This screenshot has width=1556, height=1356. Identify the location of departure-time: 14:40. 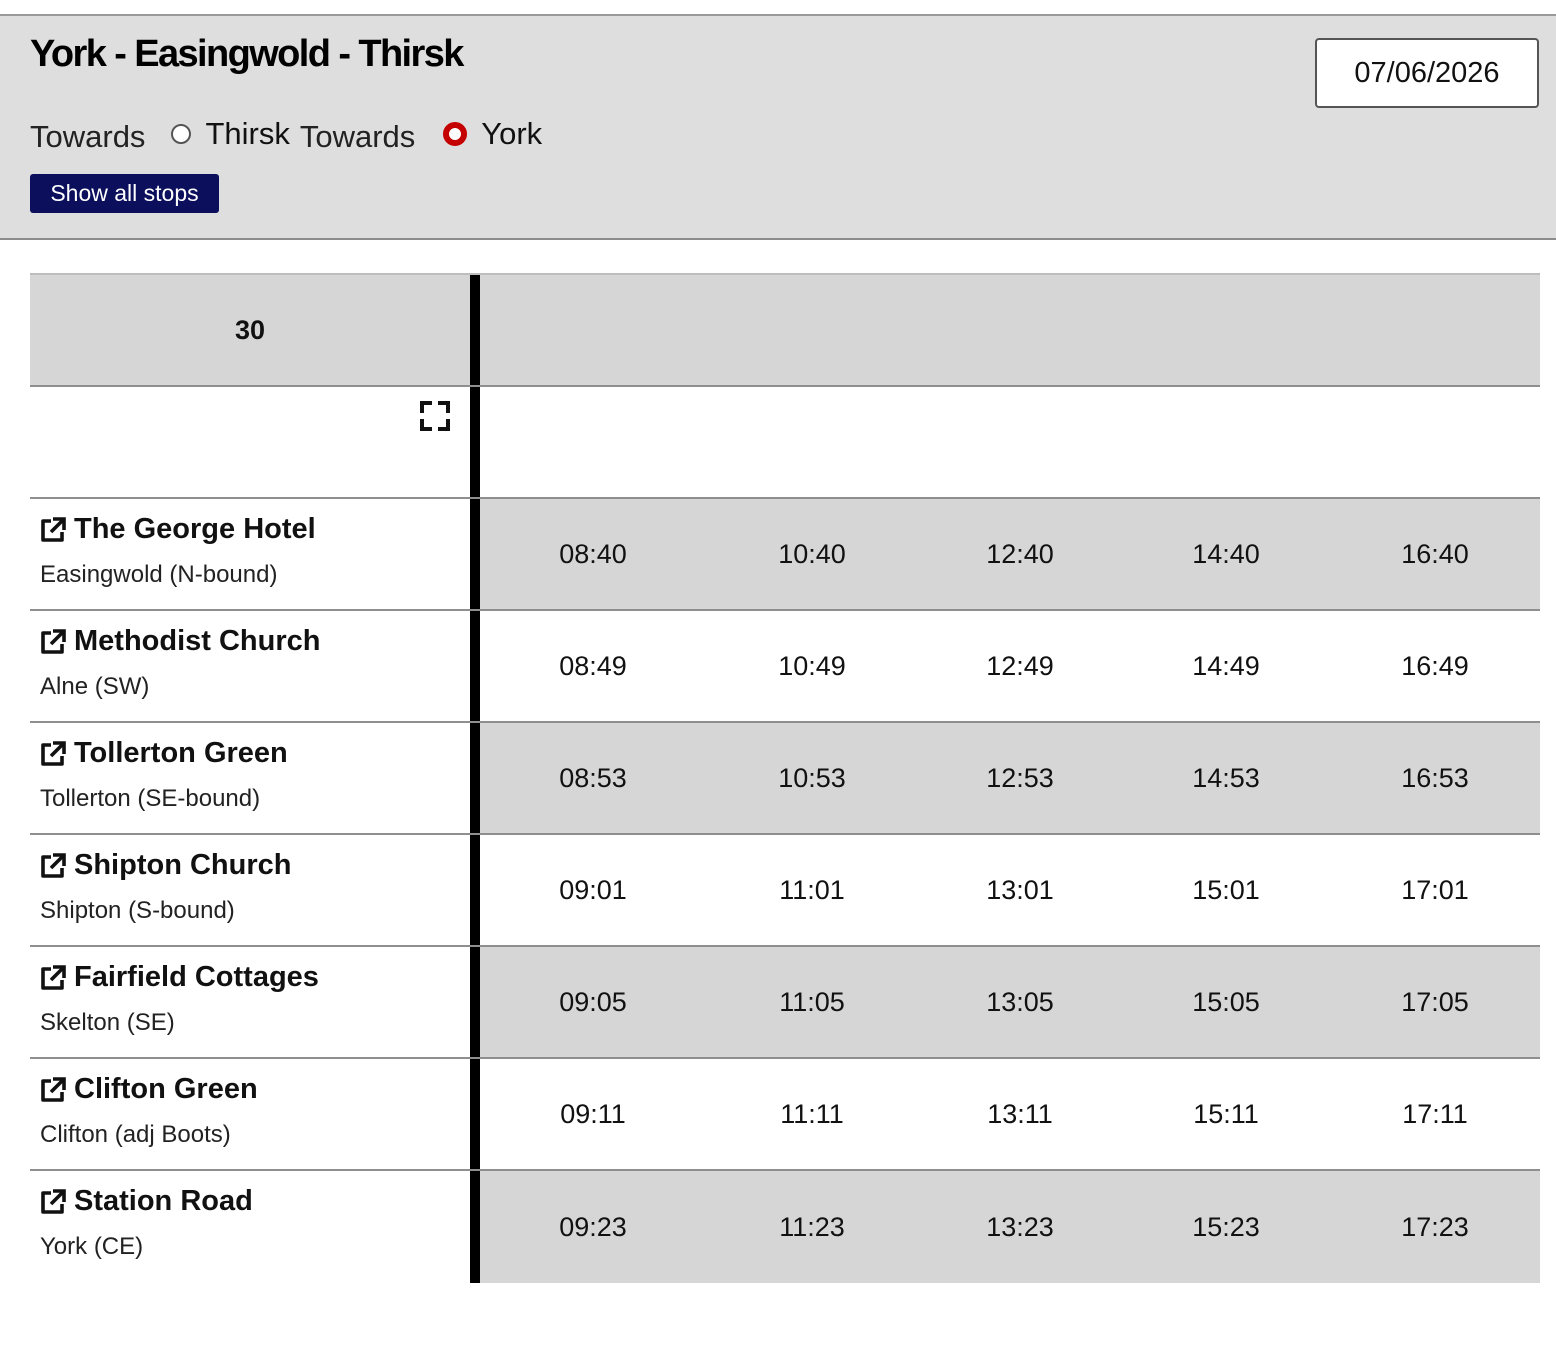
(1226, 553).